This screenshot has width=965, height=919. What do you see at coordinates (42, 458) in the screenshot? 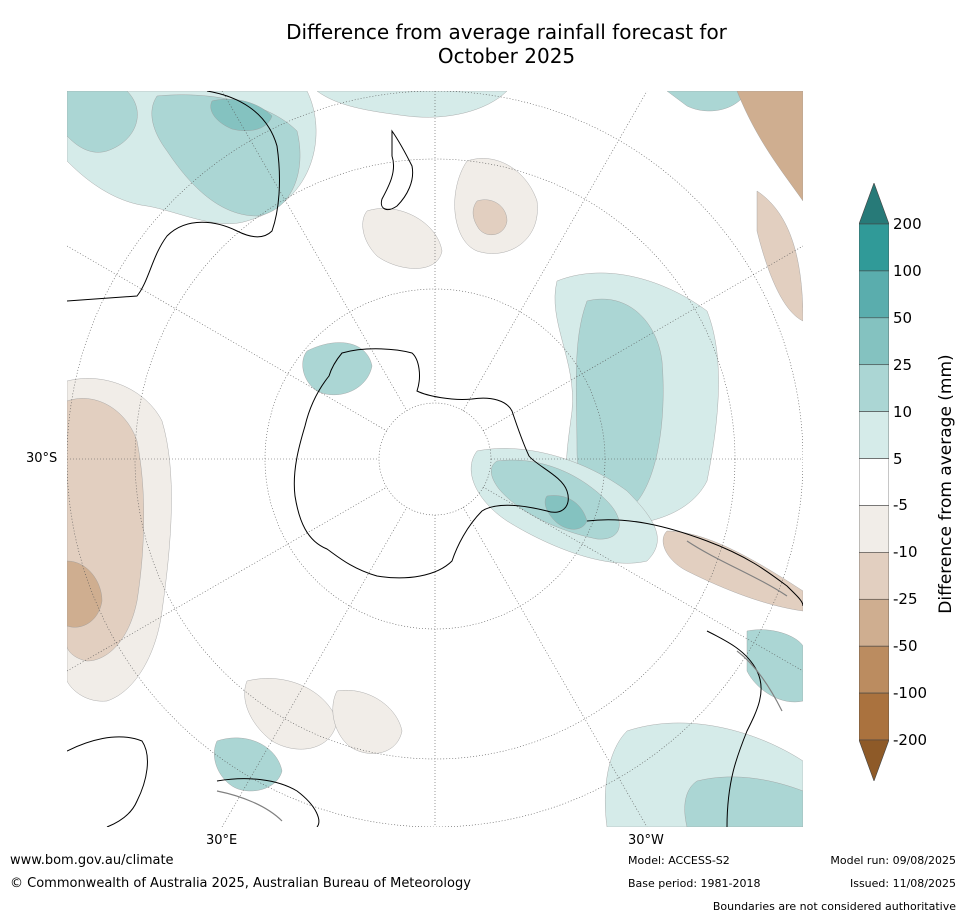
I see `latitude-label-30s: 30°S` at bounding box center [42, 458].